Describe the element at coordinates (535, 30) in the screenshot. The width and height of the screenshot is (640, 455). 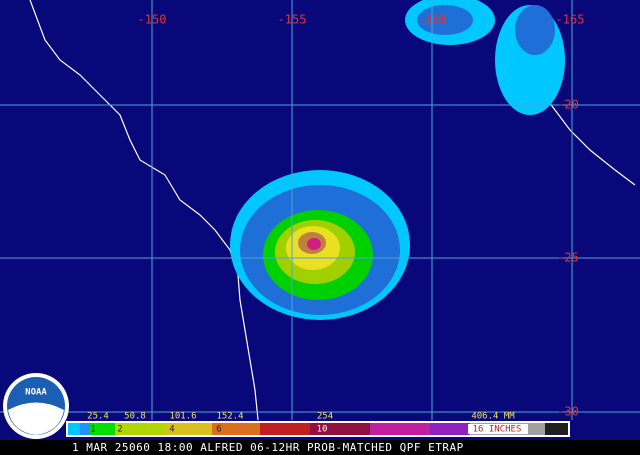
I see `rain-east-core` at that location.